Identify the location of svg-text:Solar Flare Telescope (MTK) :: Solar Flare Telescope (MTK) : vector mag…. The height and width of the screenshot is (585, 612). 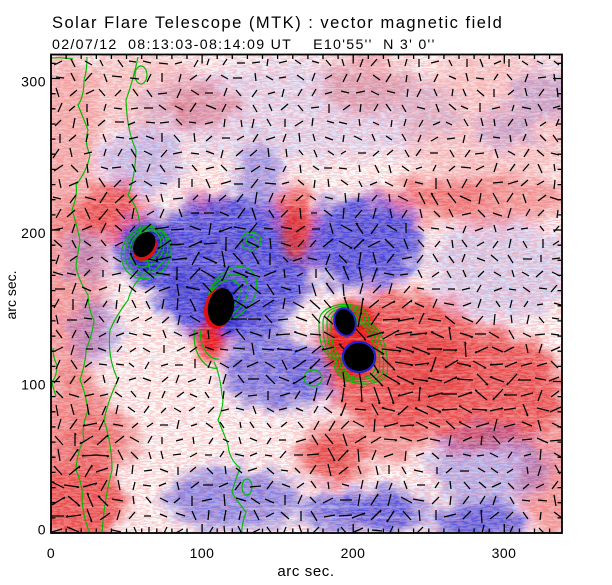
(277, 23).